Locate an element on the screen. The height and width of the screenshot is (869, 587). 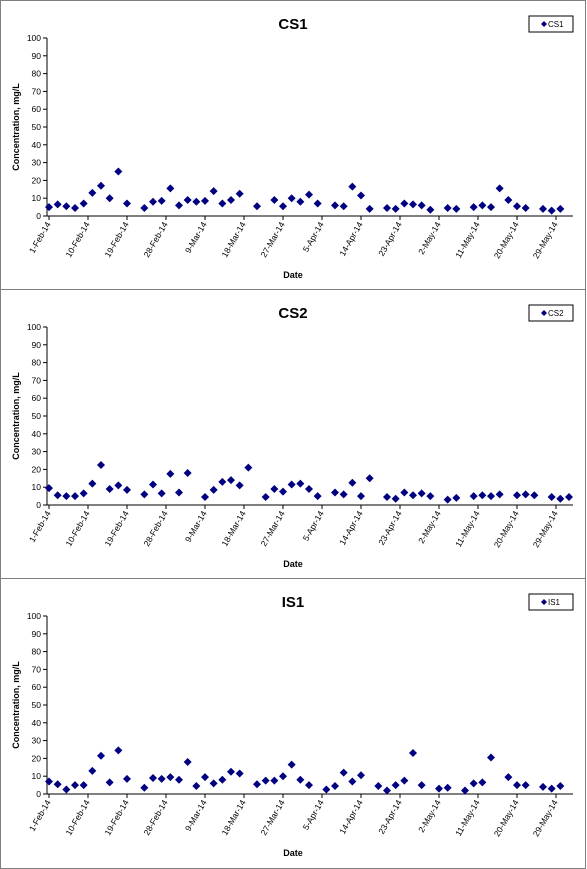
legend-label: CS2 is located at coordinates (556, 313).